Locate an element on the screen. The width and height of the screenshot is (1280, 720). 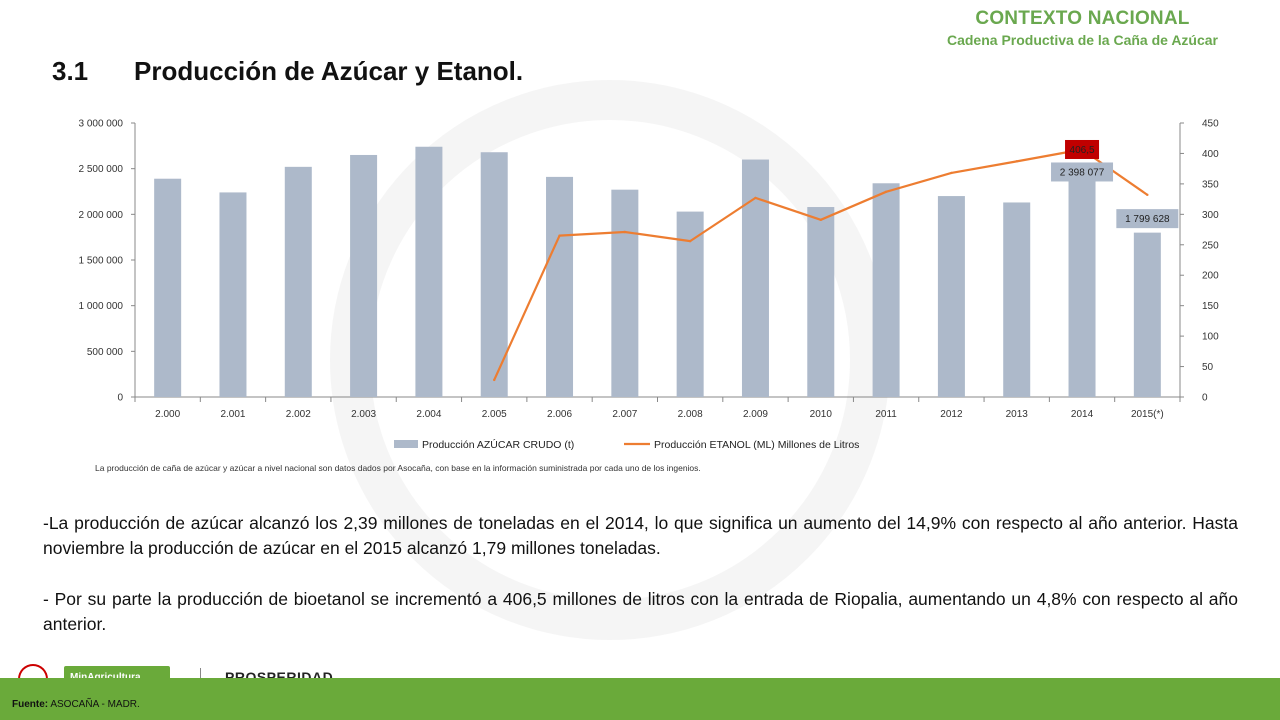
right-tick-label: 100 is located at coordinates (1210, 337).